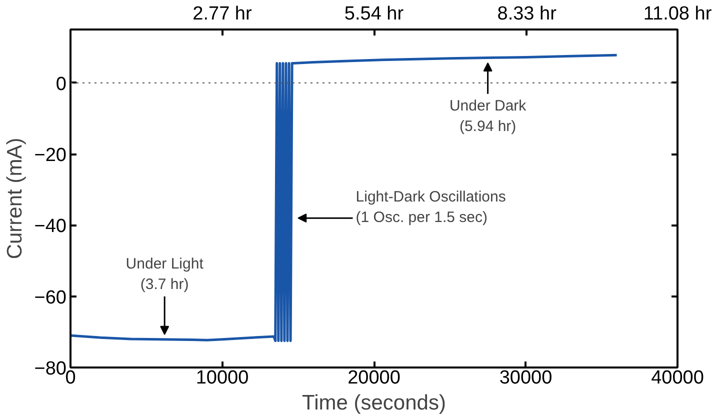  Describe the element at coordinates (14, 199) in the screenshot. I see `y-axis-title: Current (mA)` at that location.